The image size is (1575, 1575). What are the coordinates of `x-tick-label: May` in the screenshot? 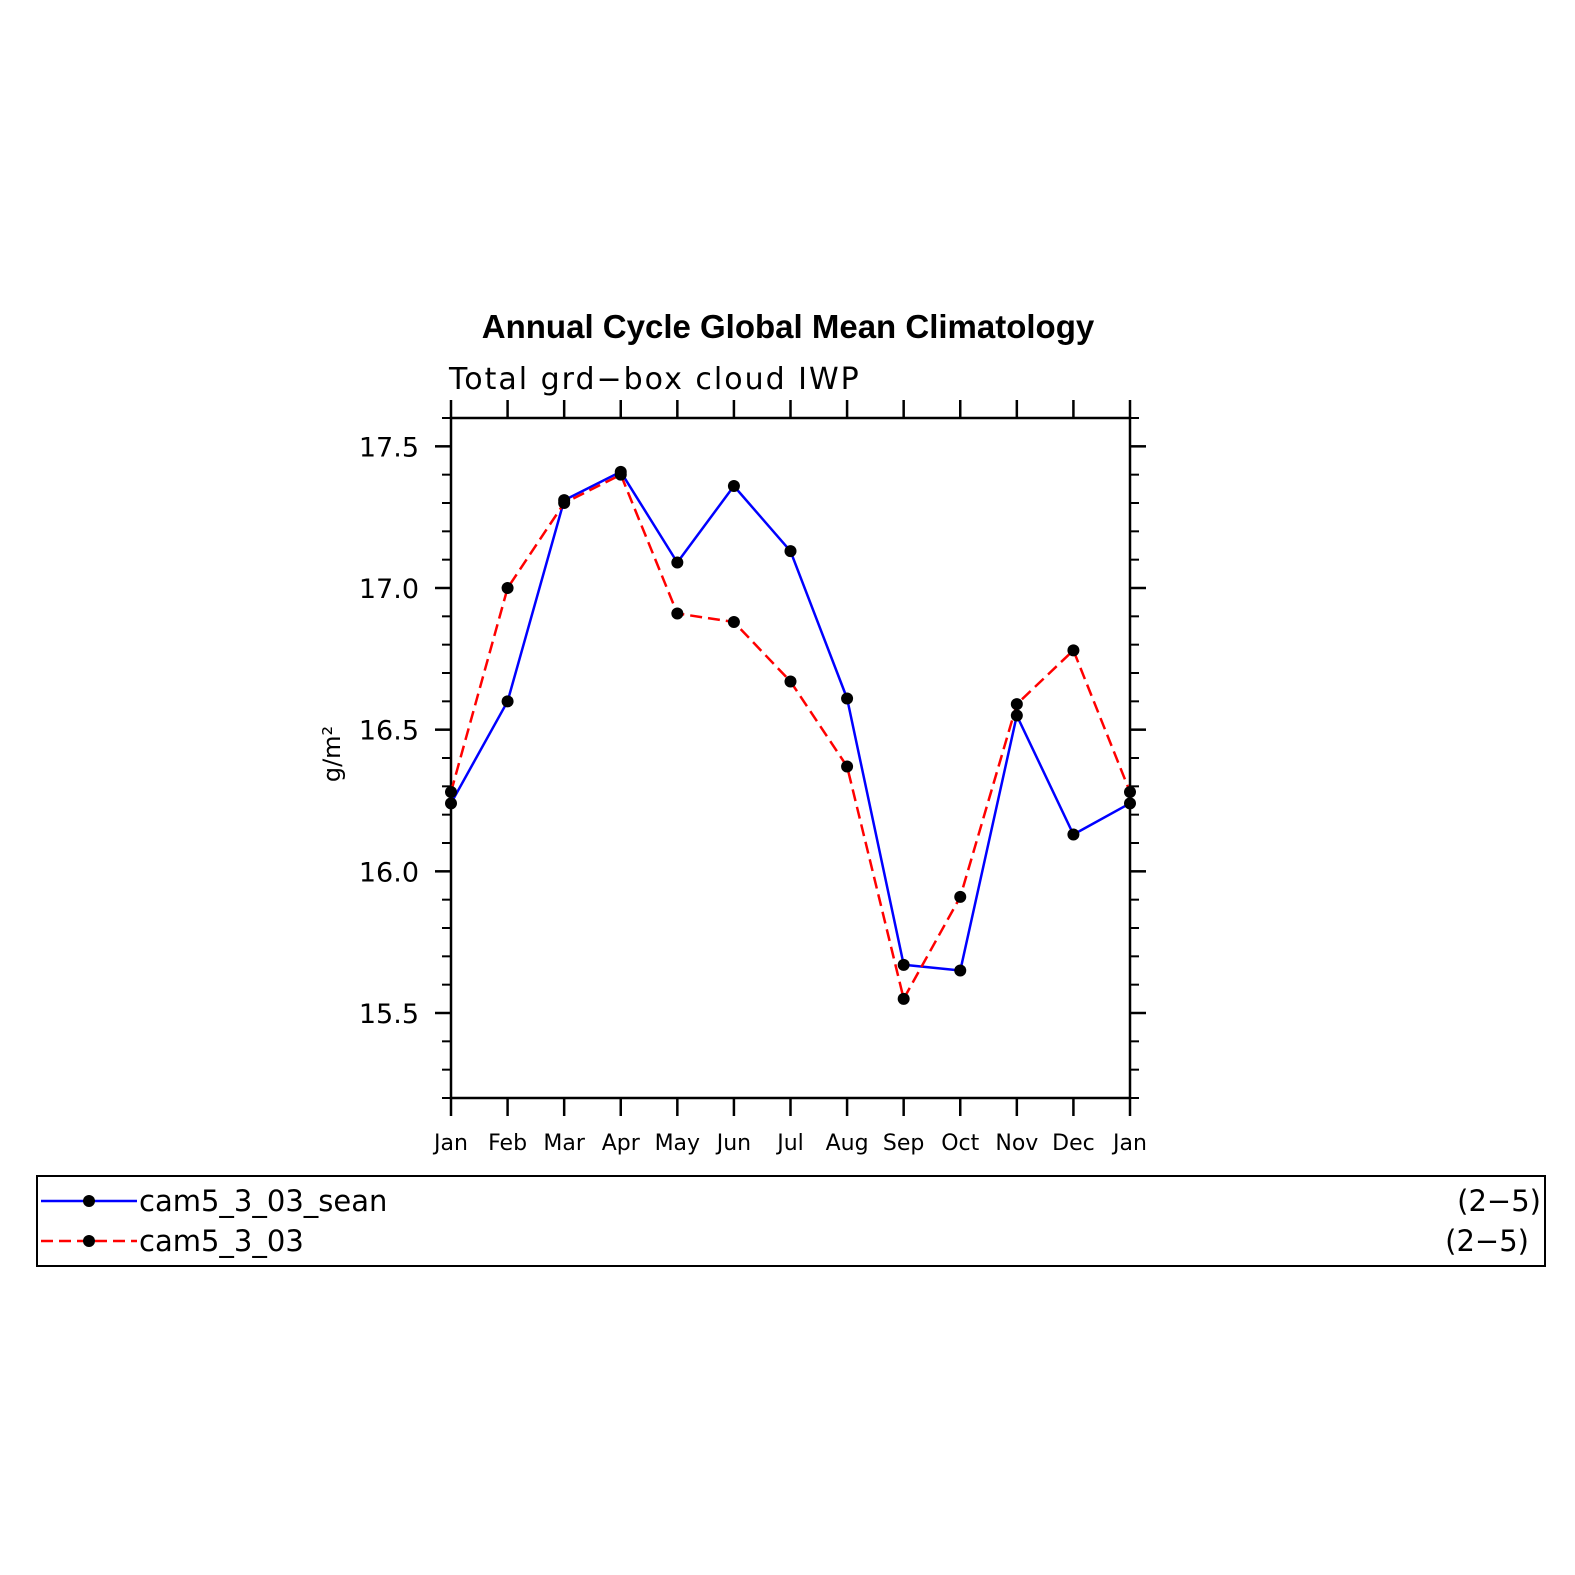 It's located at (677, 1143).